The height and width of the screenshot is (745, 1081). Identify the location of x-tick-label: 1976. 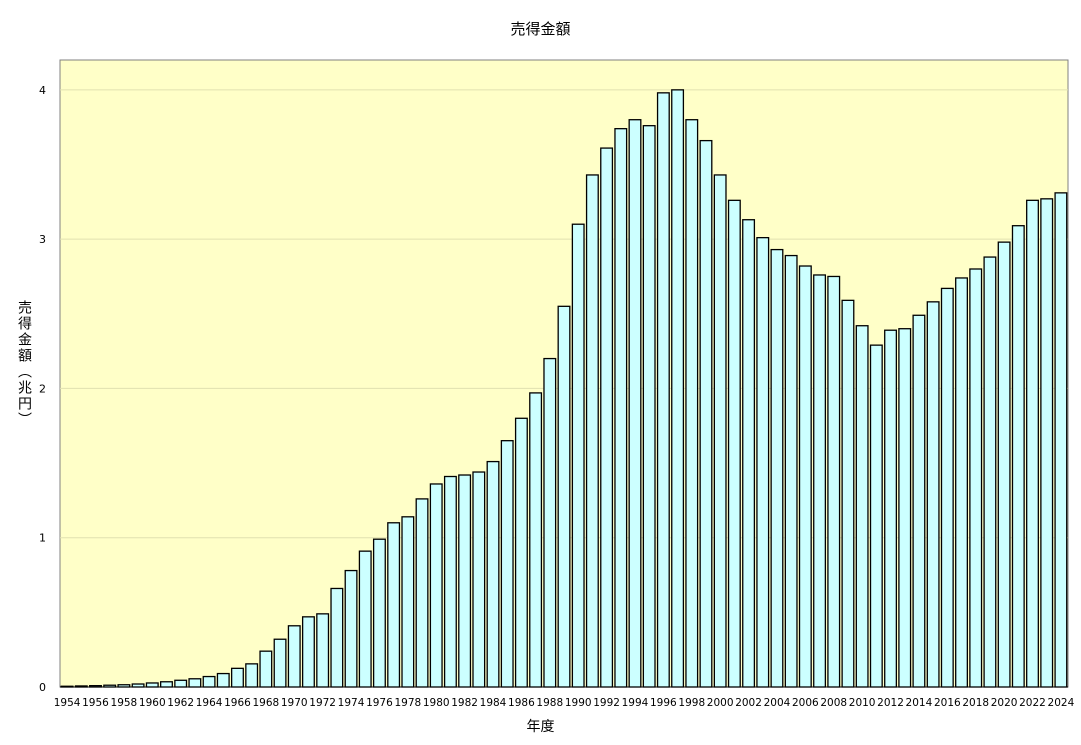
(379, 703).